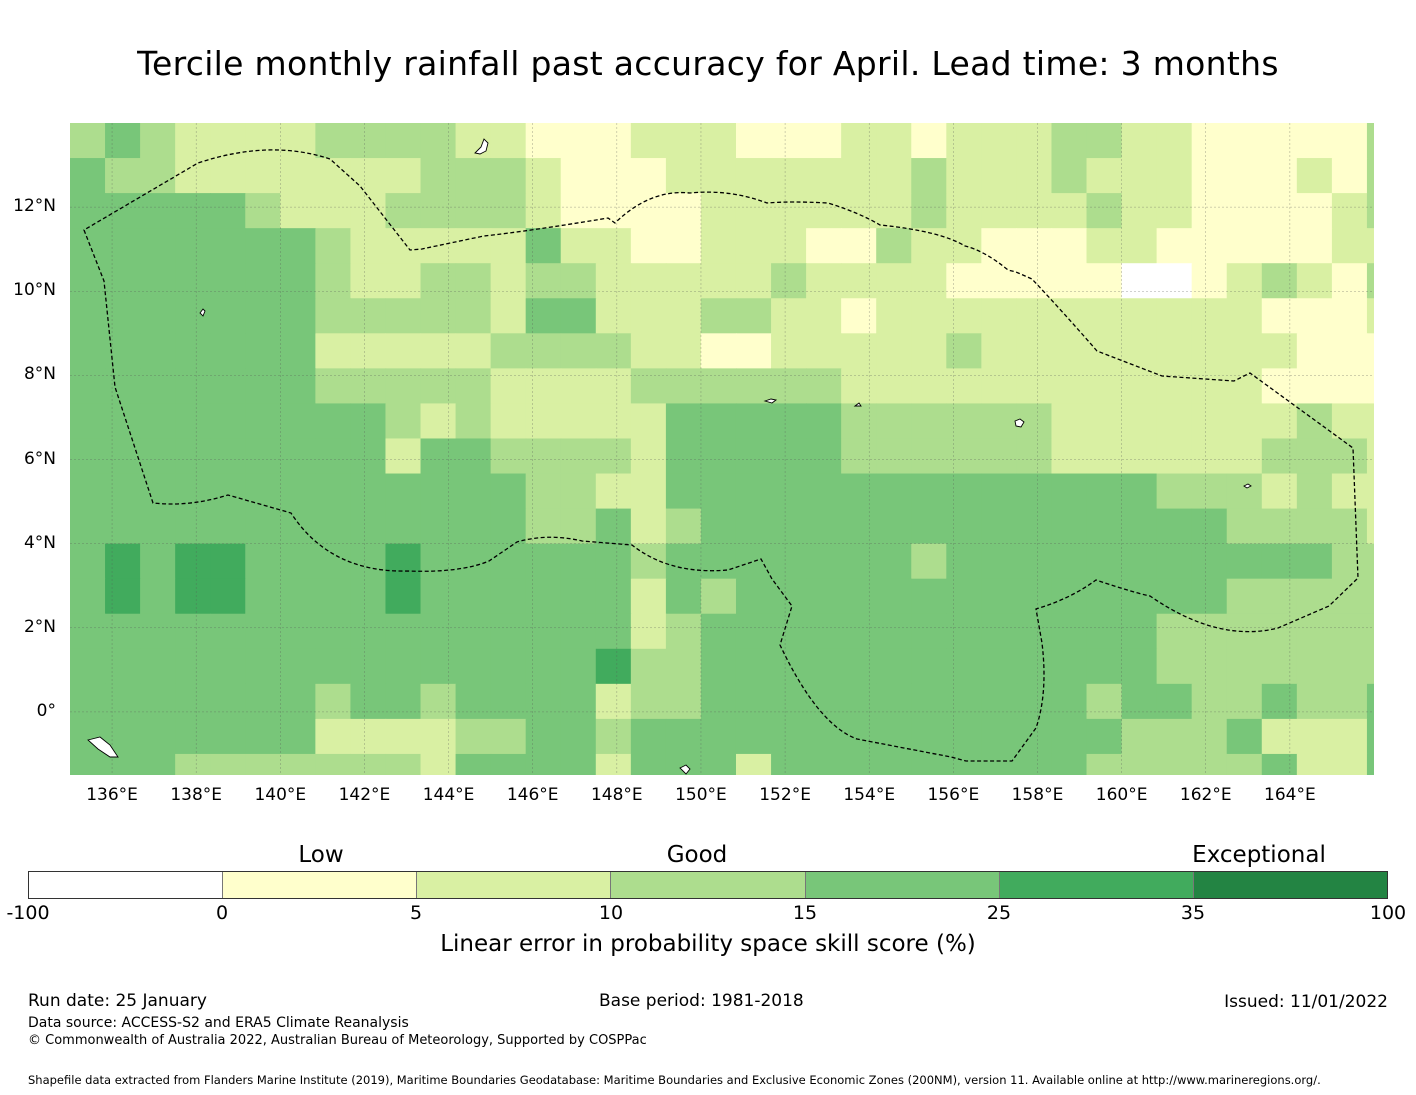 The height and width of the screenshot is (1095, 1416). I want to click on lat-label-8n: 8°N, so click(39, 374).